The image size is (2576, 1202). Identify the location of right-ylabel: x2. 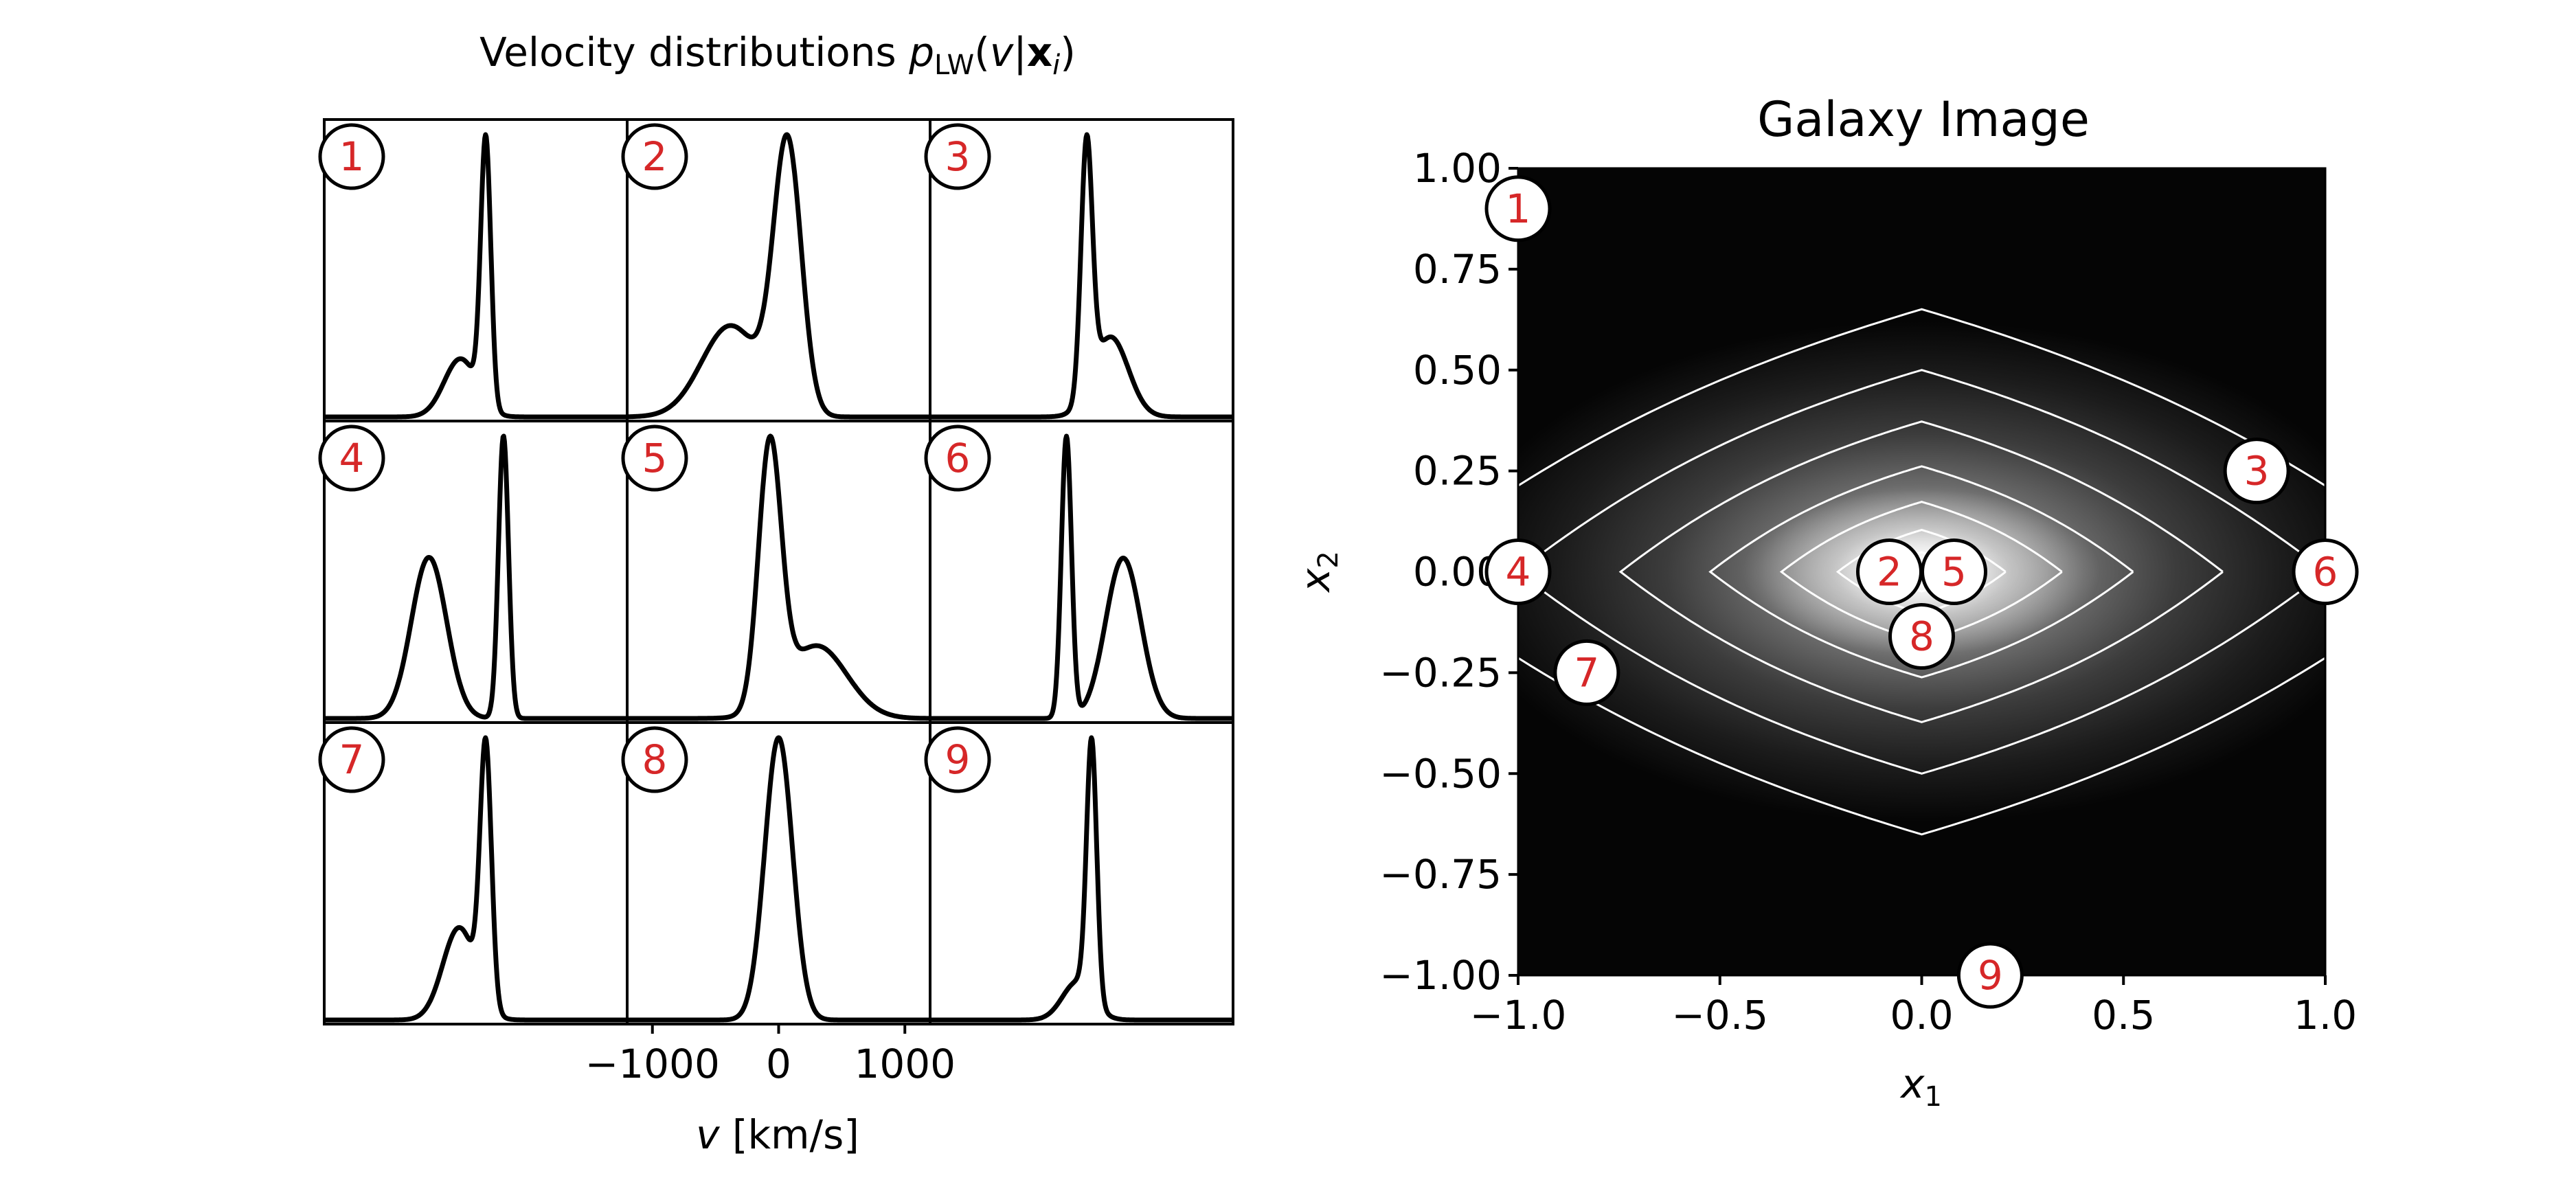
(1318, 572).